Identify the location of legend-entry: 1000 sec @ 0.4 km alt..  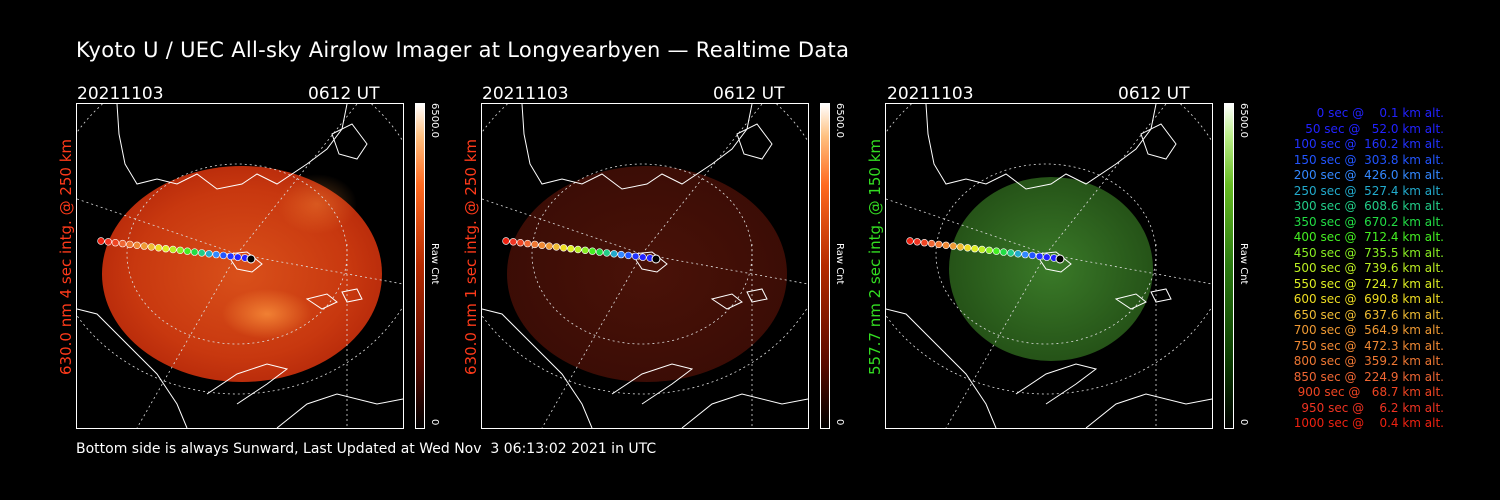
(1368, 423).